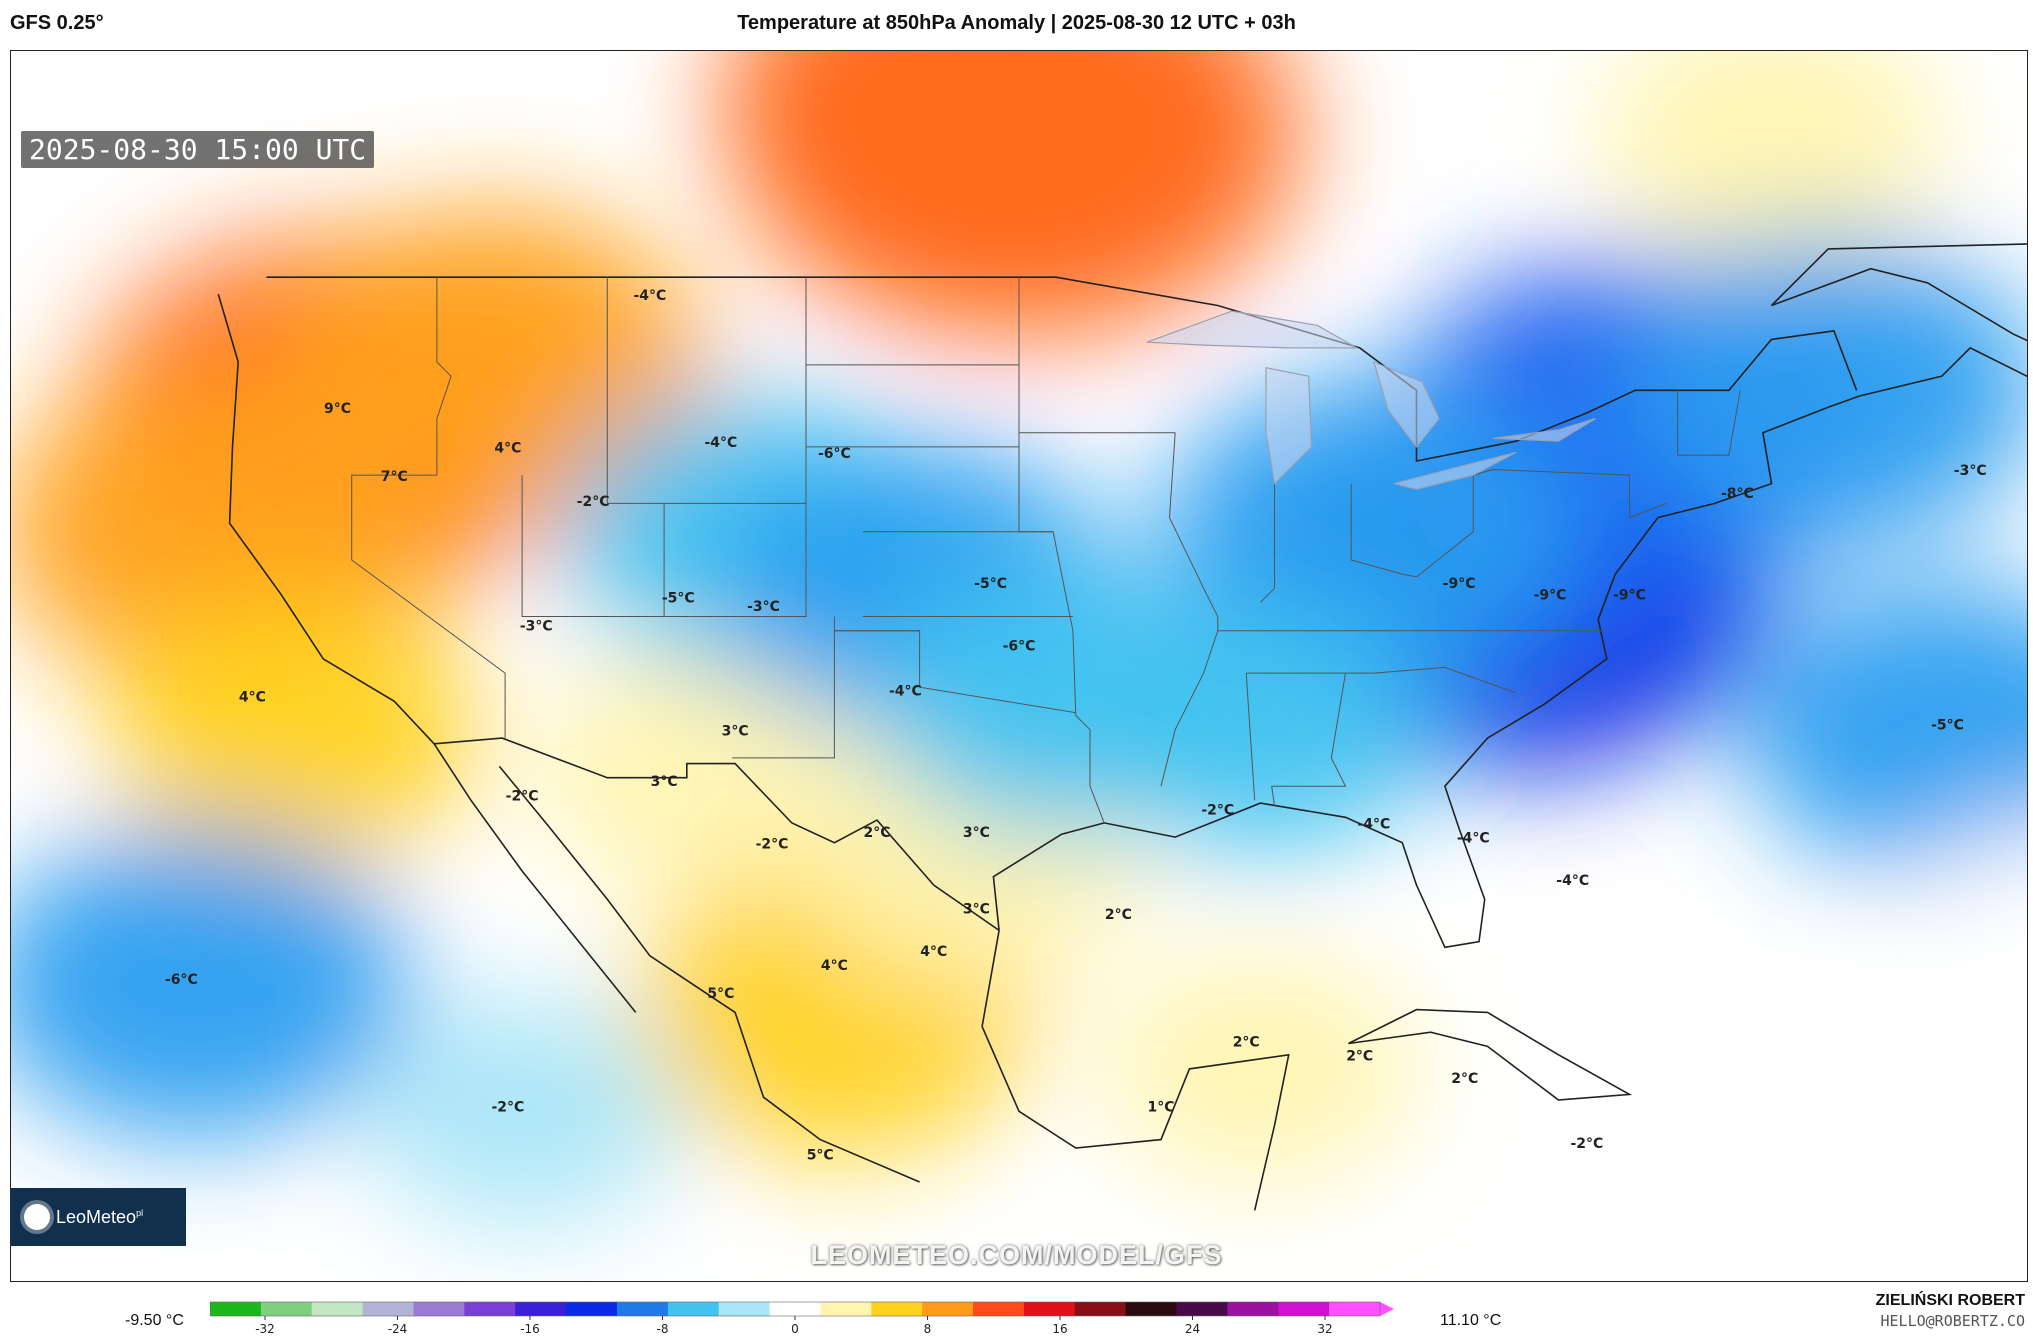 The image size is (2033, 1338). I want to click on colorbar-tick-label: -32, so click(265, 1329).